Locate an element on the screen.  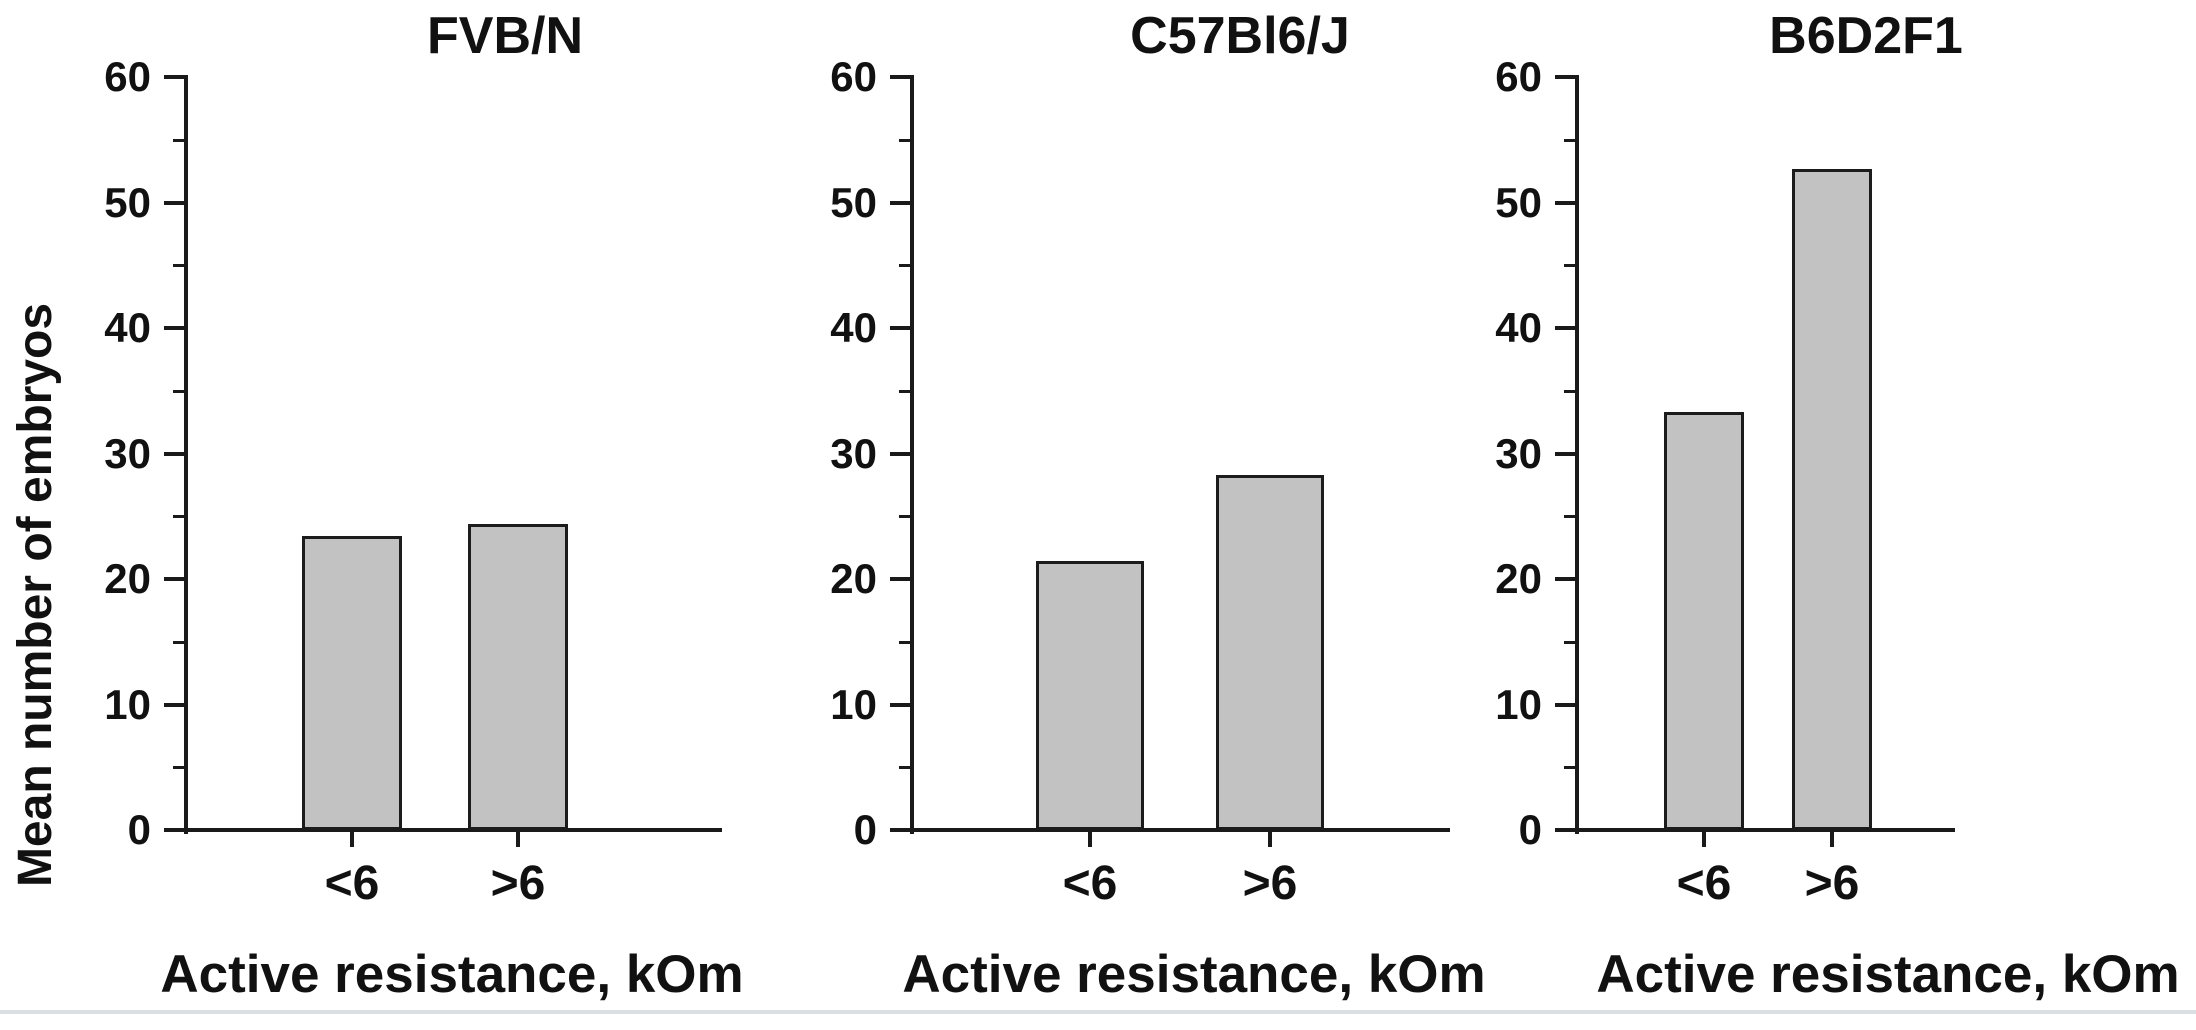
chart-title: FVB/N is located at coordinates (505, 36).